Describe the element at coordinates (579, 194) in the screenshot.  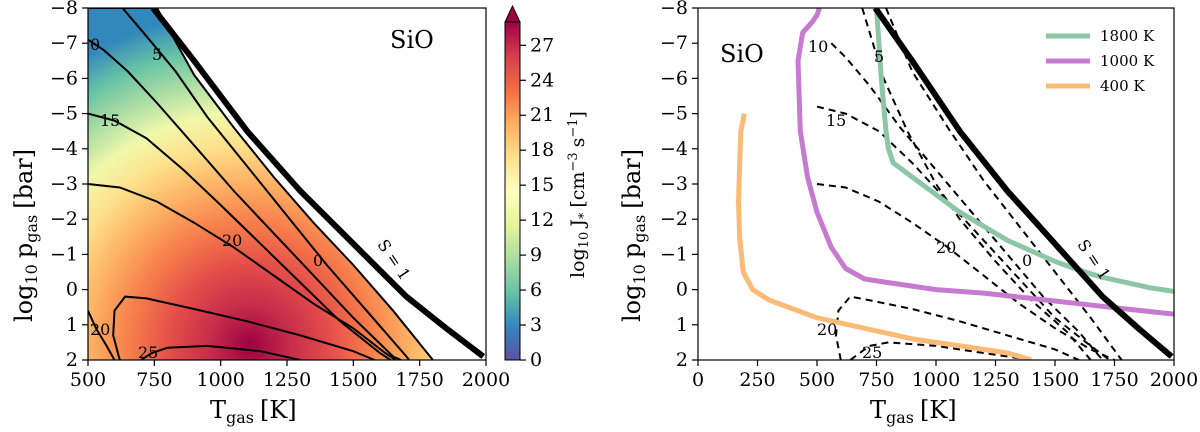
I see `colorbar-label: log10J*[cm−3s−1]` at that location.